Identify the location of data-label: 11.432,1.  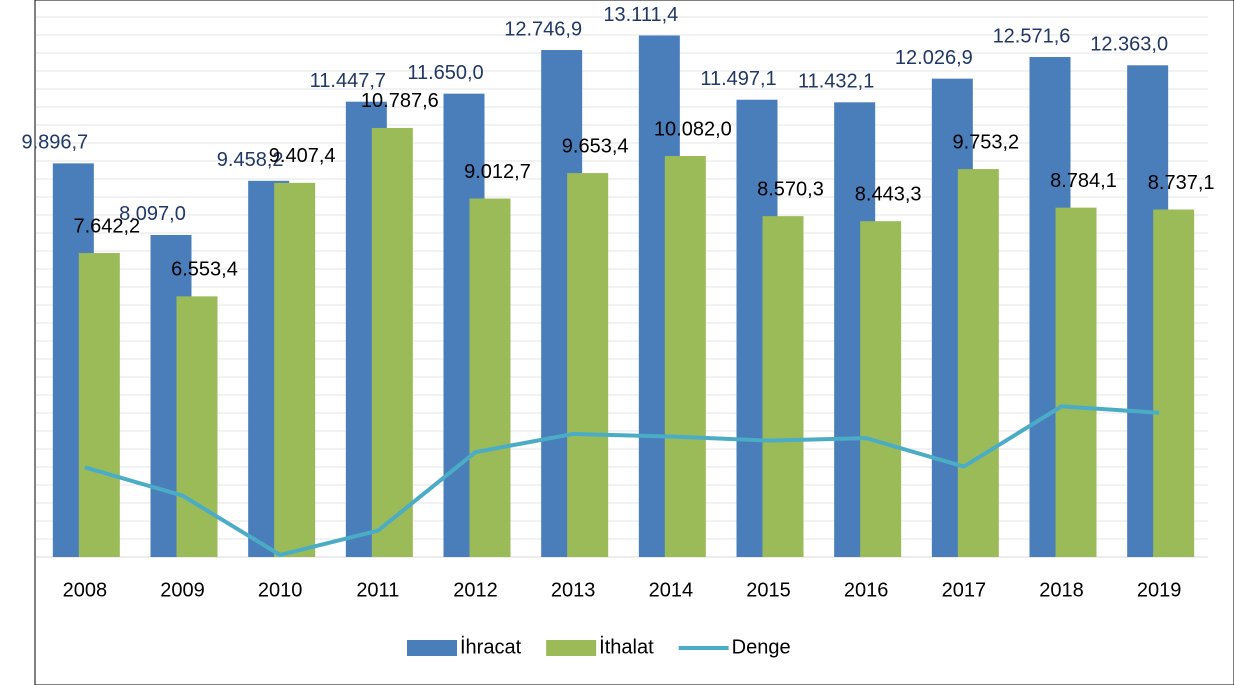
(836, 82).